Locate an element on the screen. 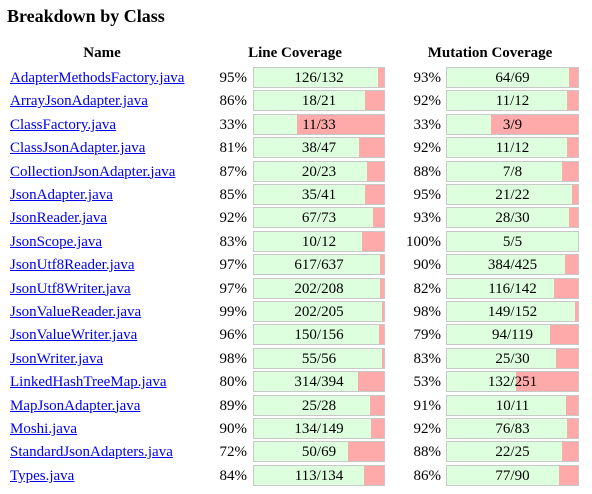 Image resolution: width=592 pixels, height=494 pixels. column-header-mutation-coverage: Mutation Coverage is located at coordinates (490, 53).